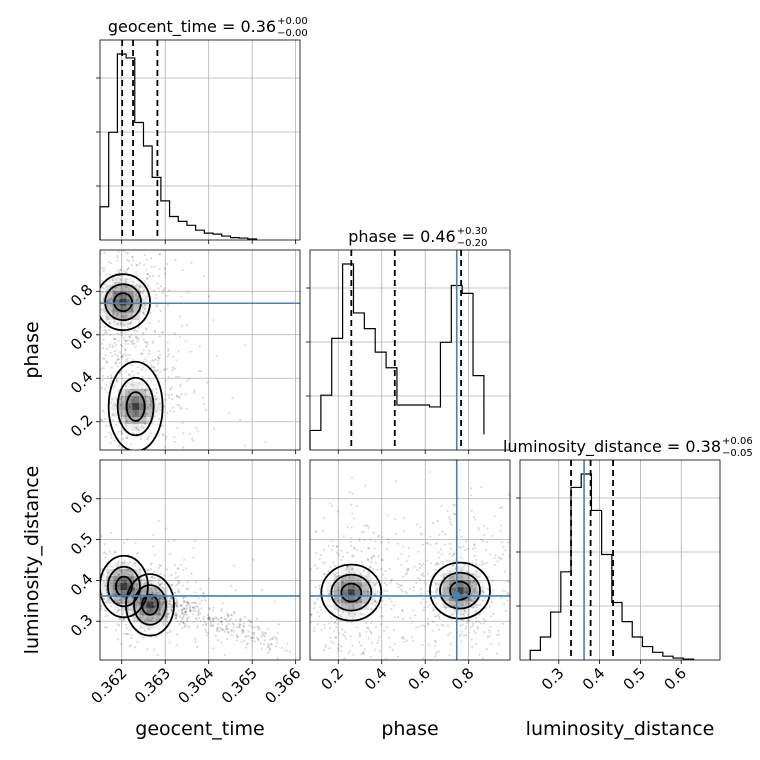 The width and height of the screenshot is (760, 760). Describe the element at coordinates (200, 560) in the screenshot. I see `panel-frame` at that location.